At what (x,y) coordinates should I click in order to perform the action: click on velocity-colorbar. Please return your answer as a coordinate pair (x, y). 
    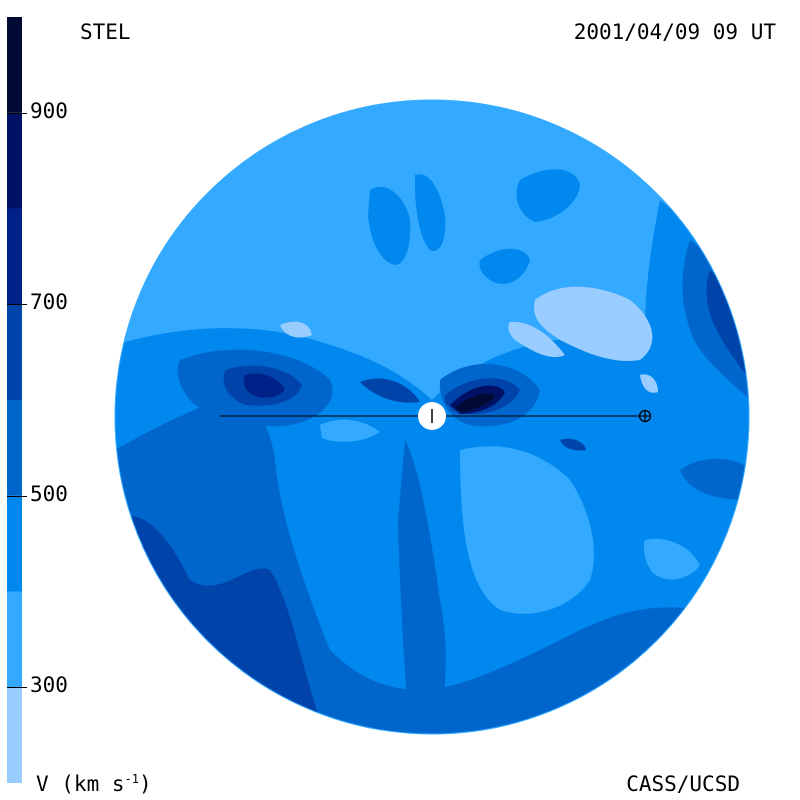
    Looking at the image, I should click on (14, 400).